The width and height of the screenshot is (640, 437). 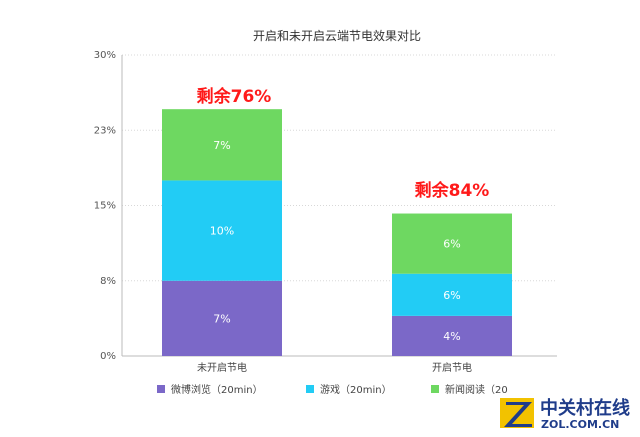 What do you see at coordinates (452, 190) in the screenshot?
I see `annotation-remaining-on: 剩余84%` at bounding box center [452, 190].